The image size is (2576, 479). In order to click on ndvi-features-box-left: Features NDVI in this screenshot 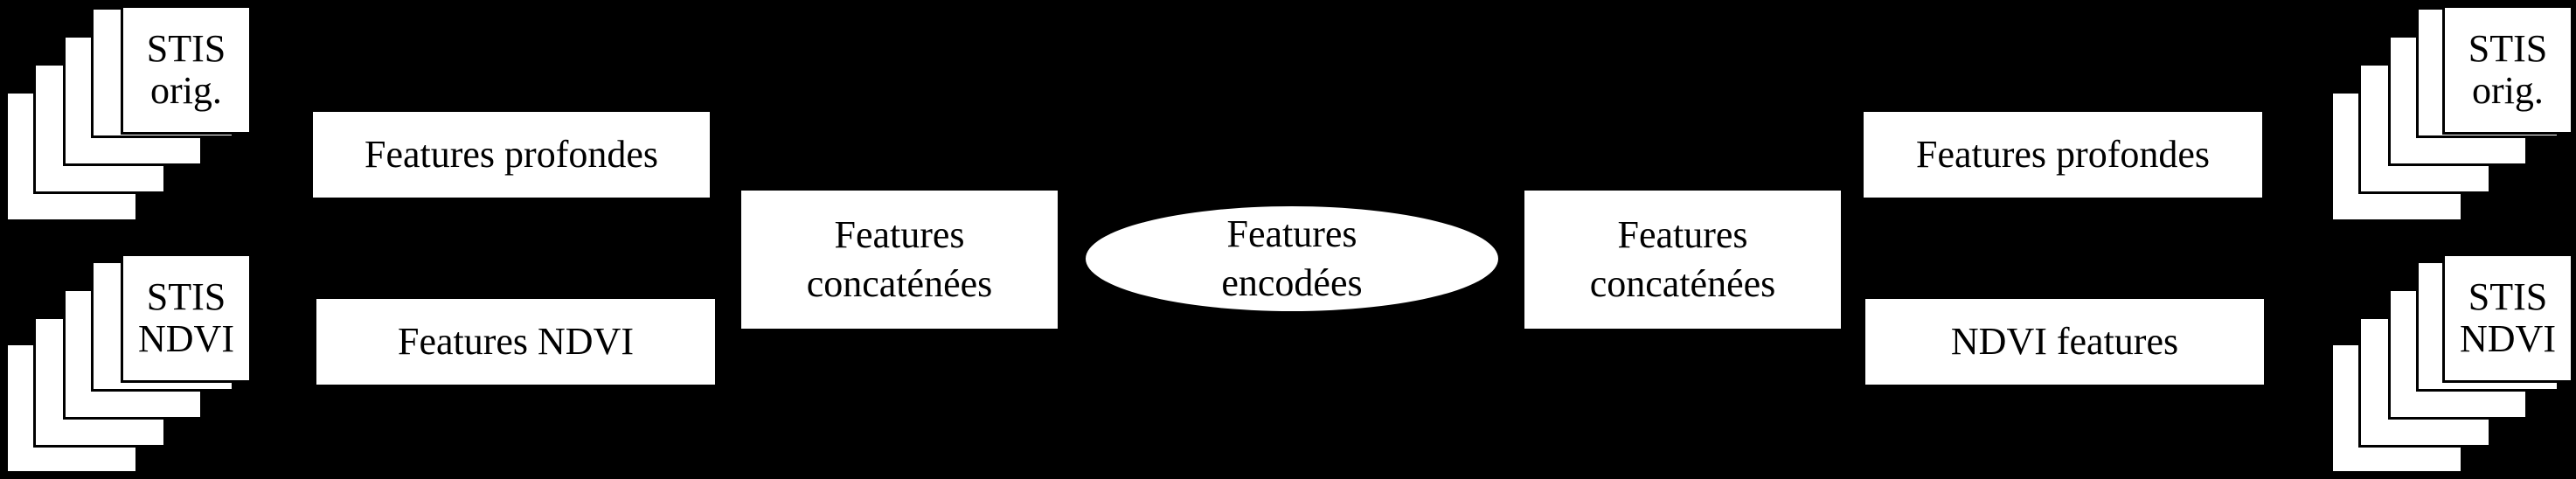, I will do `click(515, 342)`.